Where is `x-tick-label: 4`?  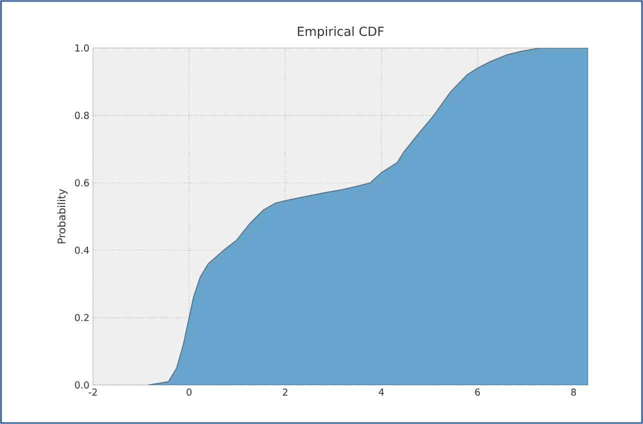
x-tick-label: 4 is located at coordinates (381, 392).